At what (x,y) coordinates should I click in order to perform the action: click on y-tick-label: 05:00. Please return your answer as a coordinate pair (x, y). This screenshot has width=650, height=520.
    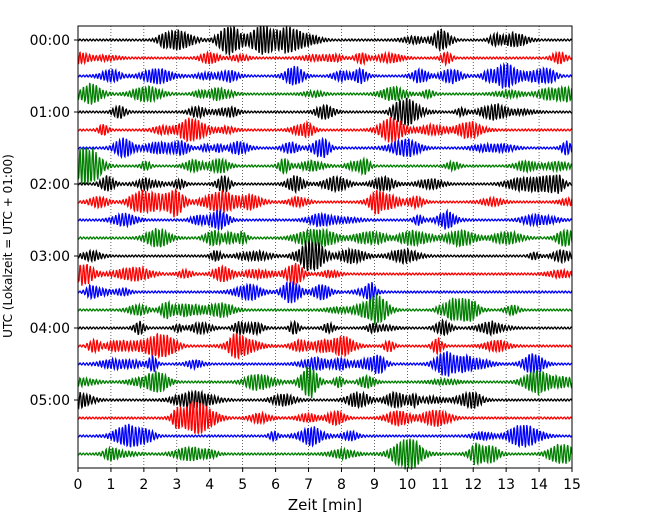
    Looking at the image, I should click on (50, 401).